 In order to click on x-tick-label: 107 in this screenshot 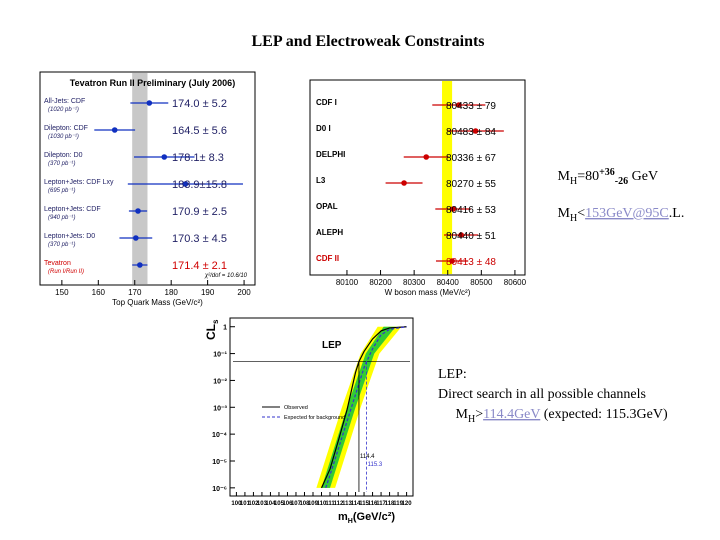, I will do `click(296, 504)`.